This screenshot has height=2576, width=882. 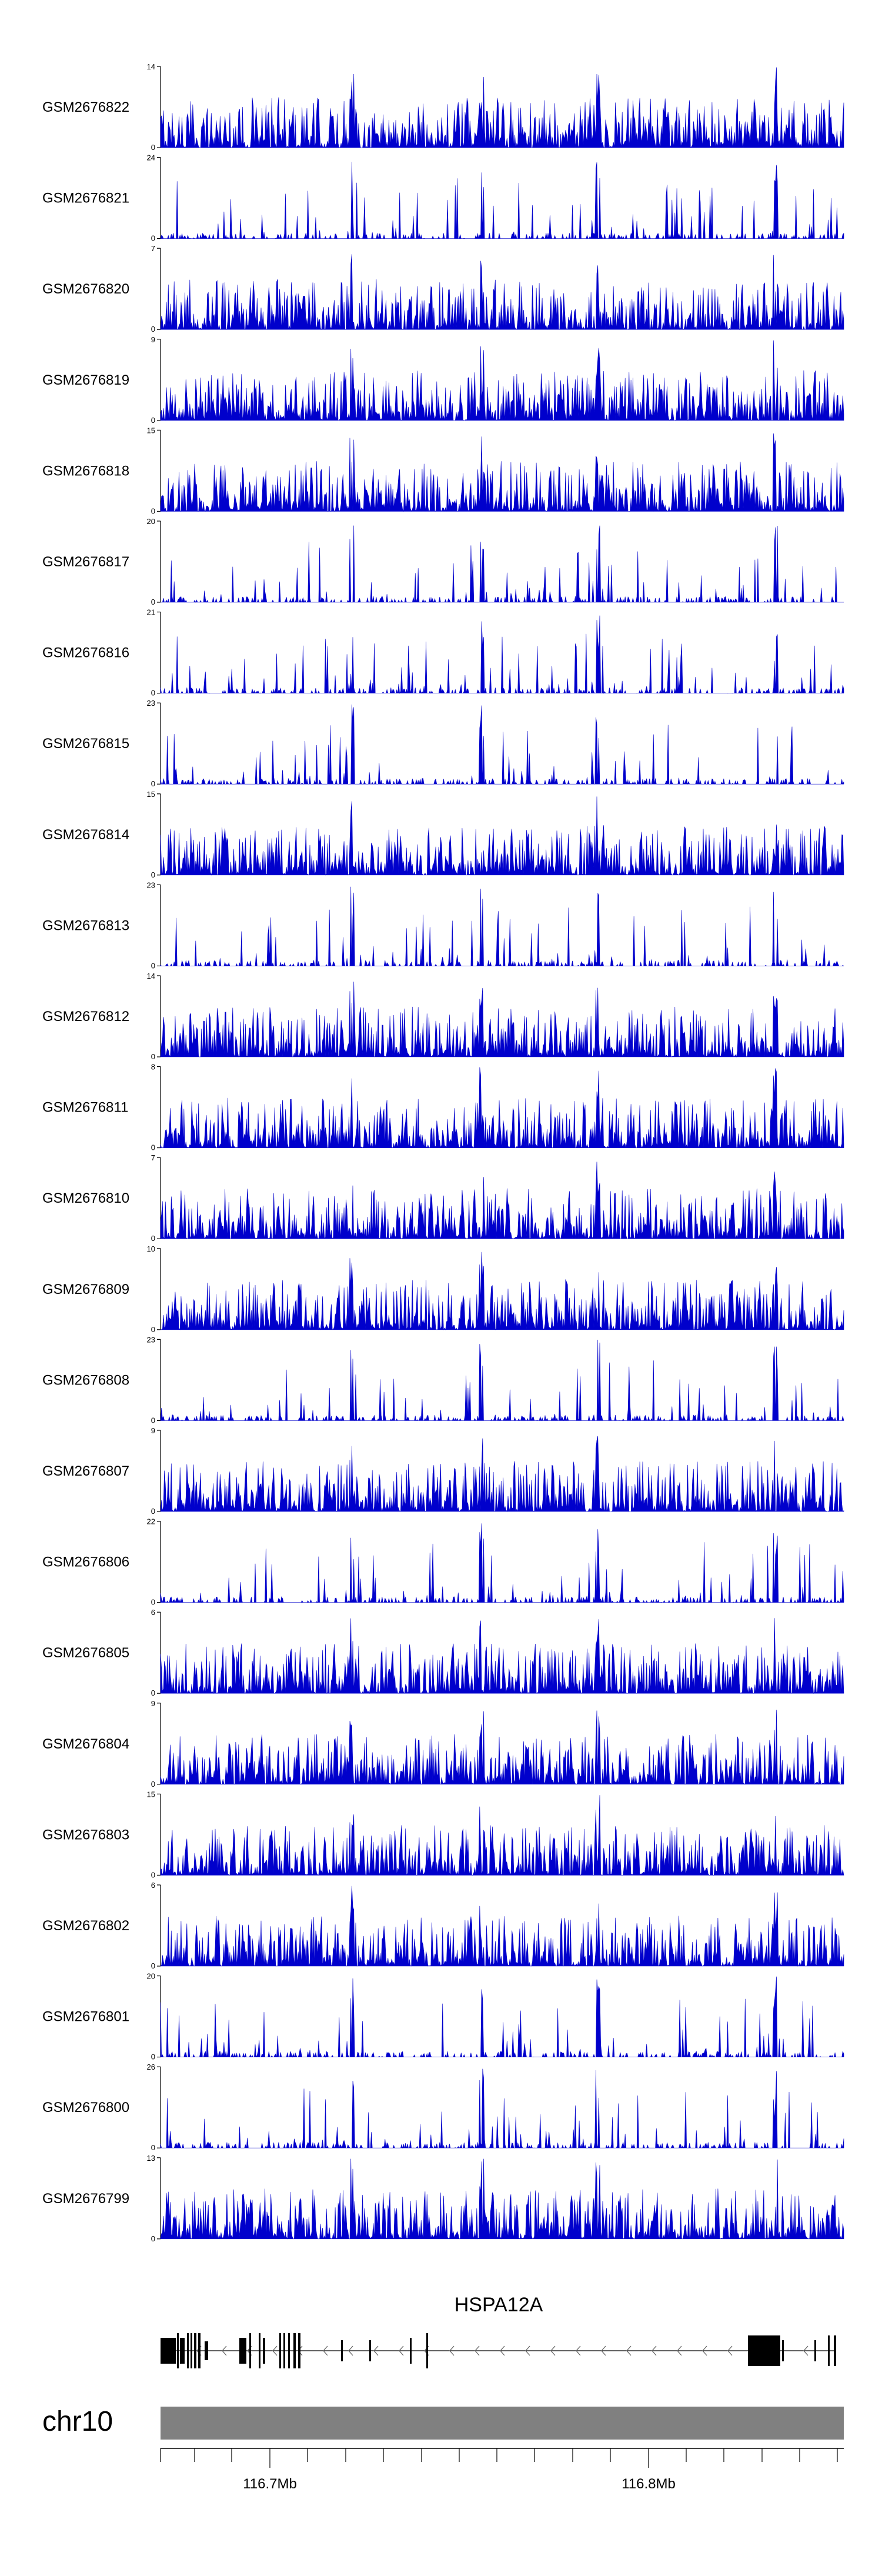 I want to click on track-GSM2676813: GSM2676813 23 0, so click(x=443, y=925).